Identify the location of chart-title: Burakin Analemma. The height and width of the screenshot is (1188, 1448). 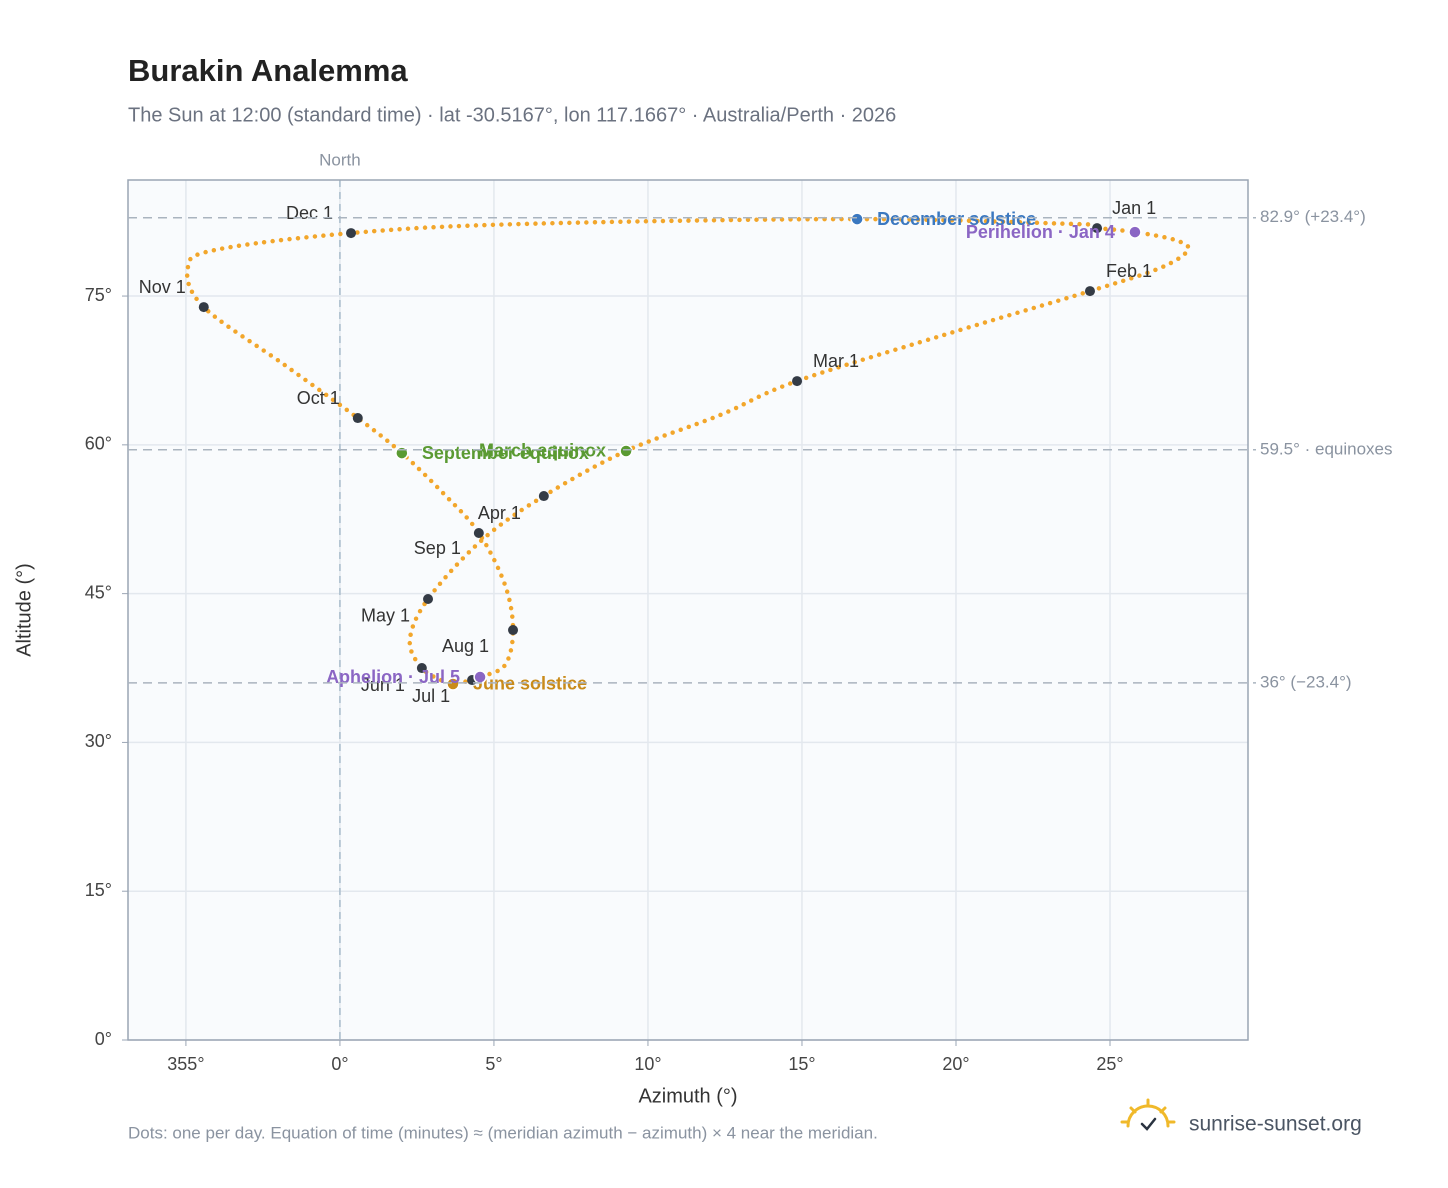
(268, 70).